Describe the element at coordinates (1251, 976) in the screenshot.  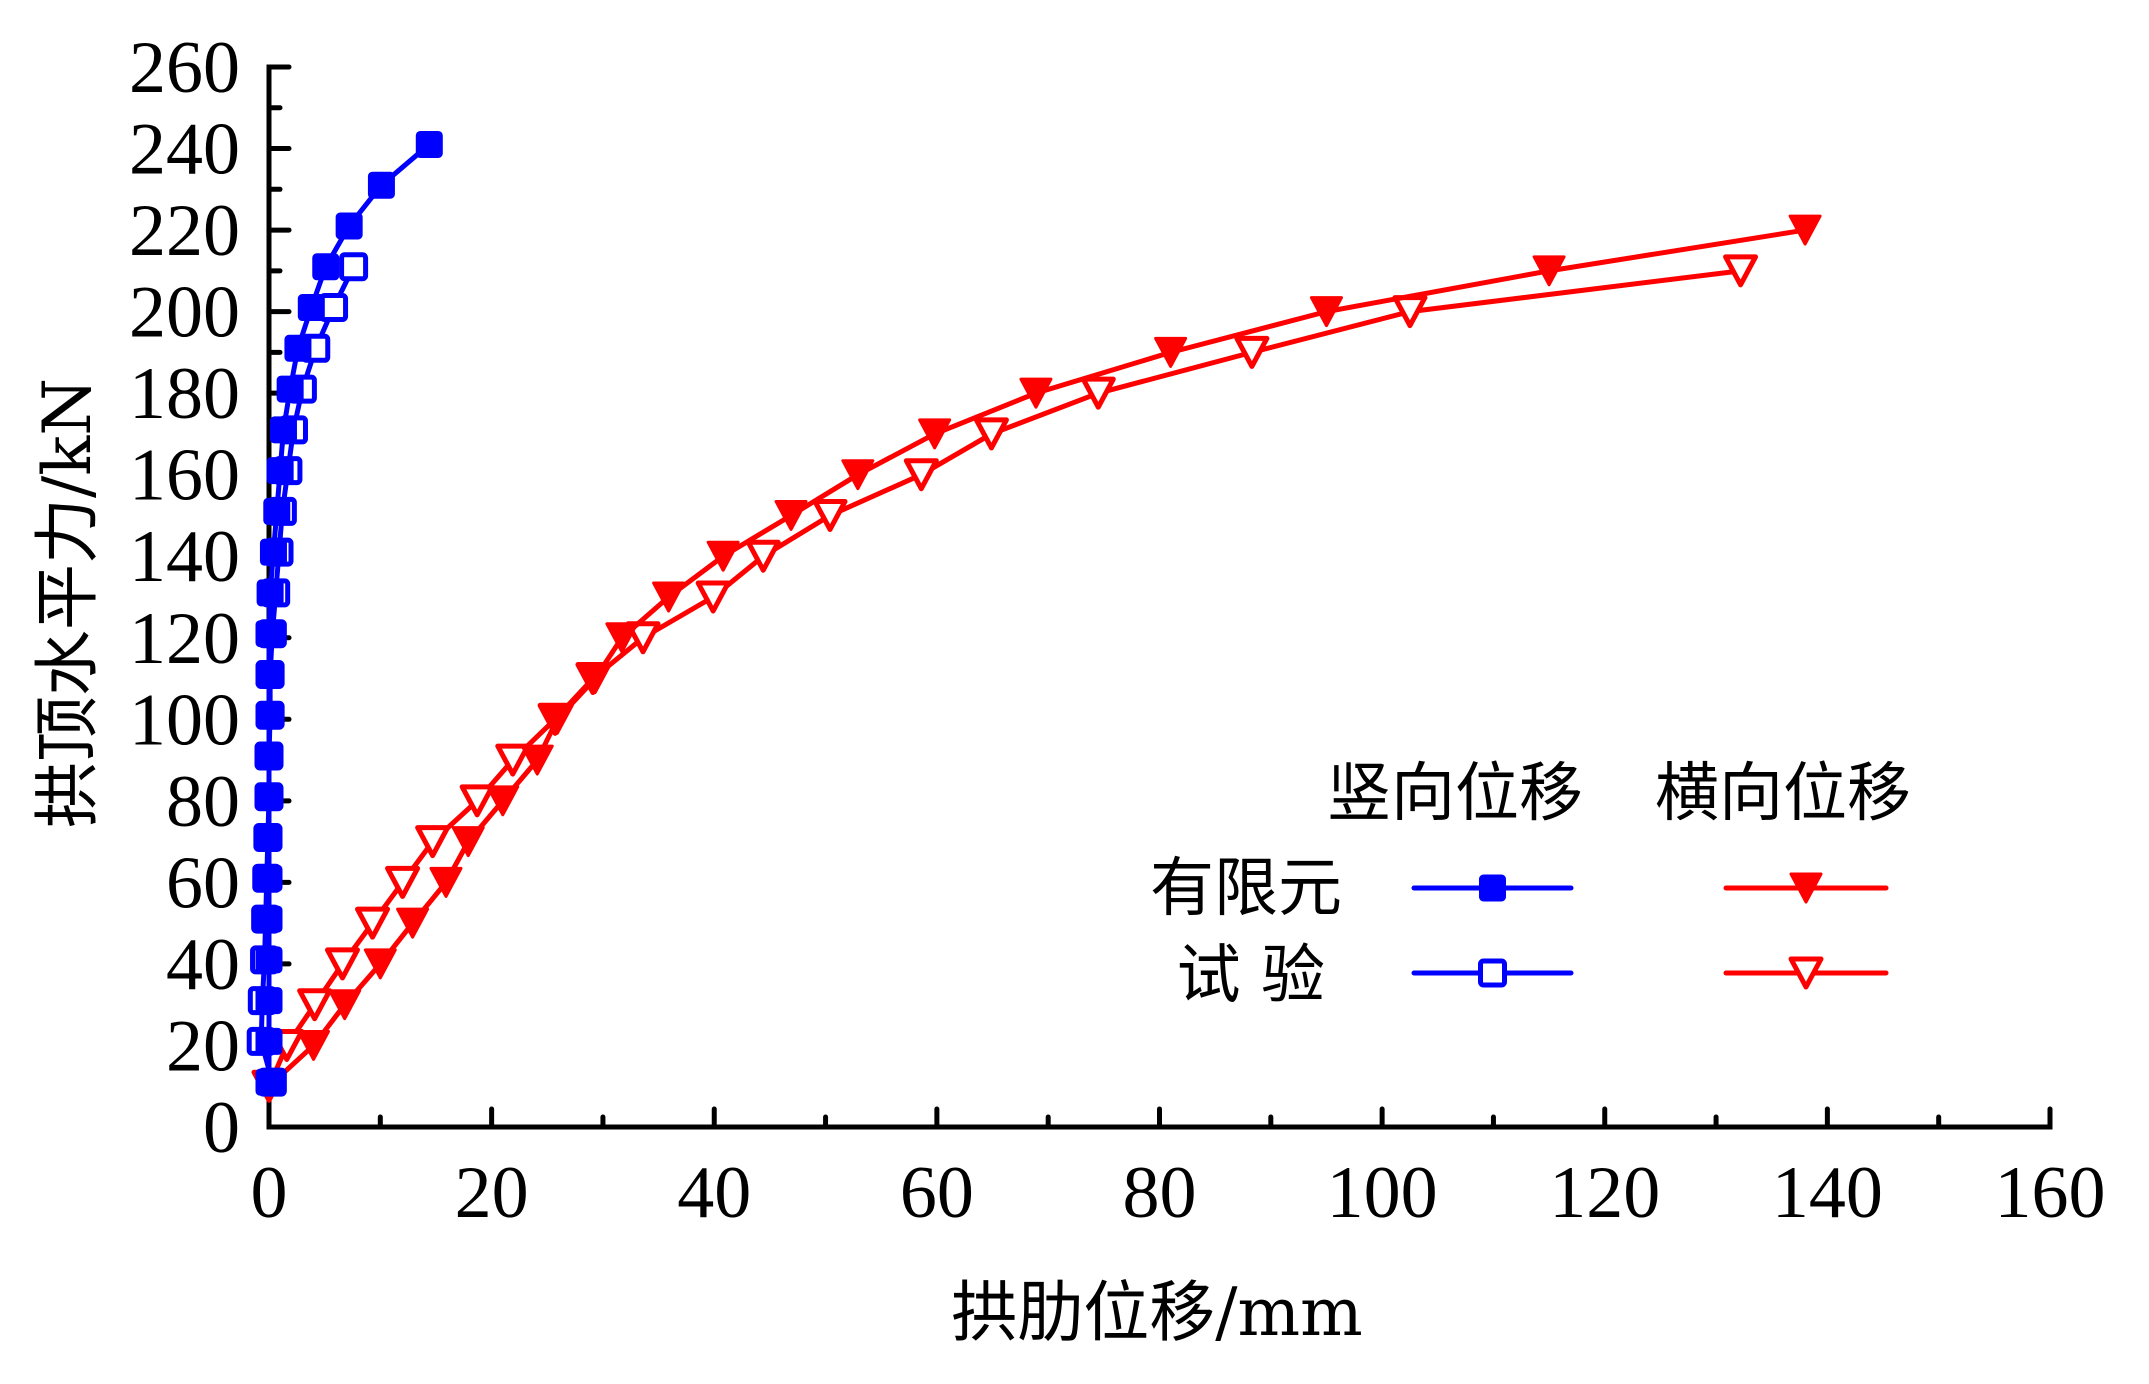
I see `legend-row-test: 试 验` at that location.